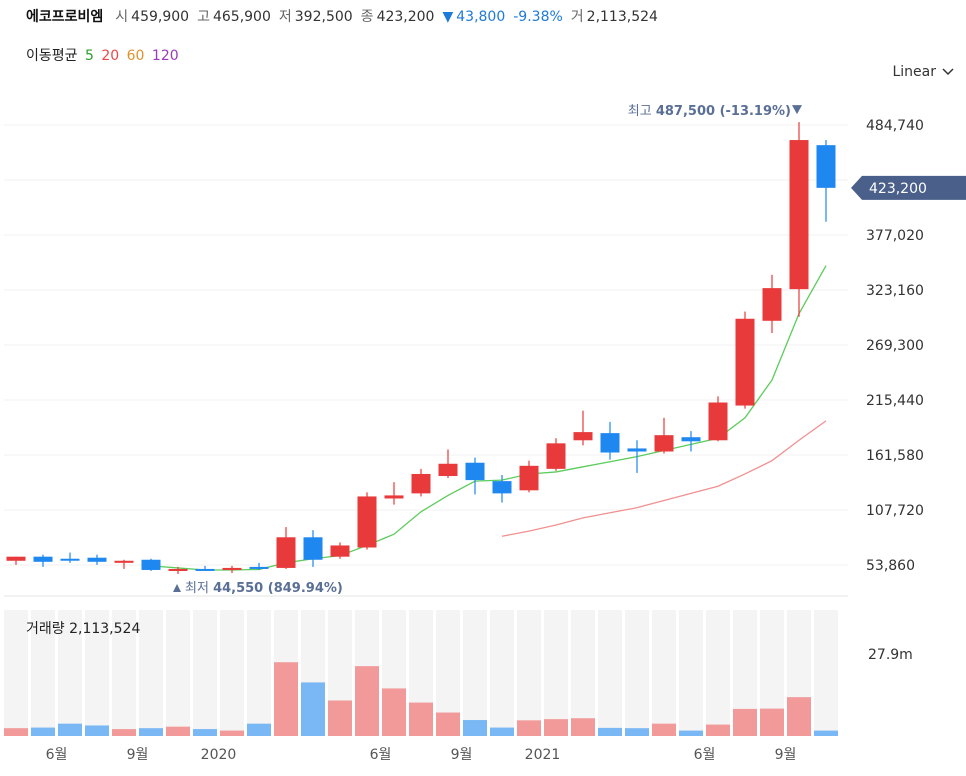 This screenshot has width=966, height=776. What do you see at coordinates (948, 72) in the screenshot?
I see `chevron-down-icon` at bounding box center [948, 72].